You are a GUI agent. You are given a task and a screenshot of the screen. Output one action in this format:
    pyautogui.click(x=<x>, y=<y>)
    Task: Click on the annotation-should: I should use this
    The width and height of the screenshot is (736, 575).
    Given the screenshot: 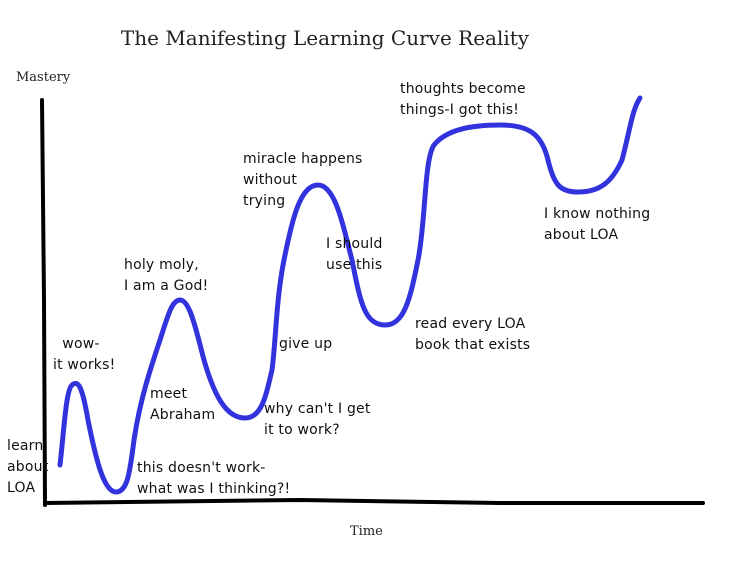 What is the action you would take?
    pyautogui.click(x=354, y=254)
    